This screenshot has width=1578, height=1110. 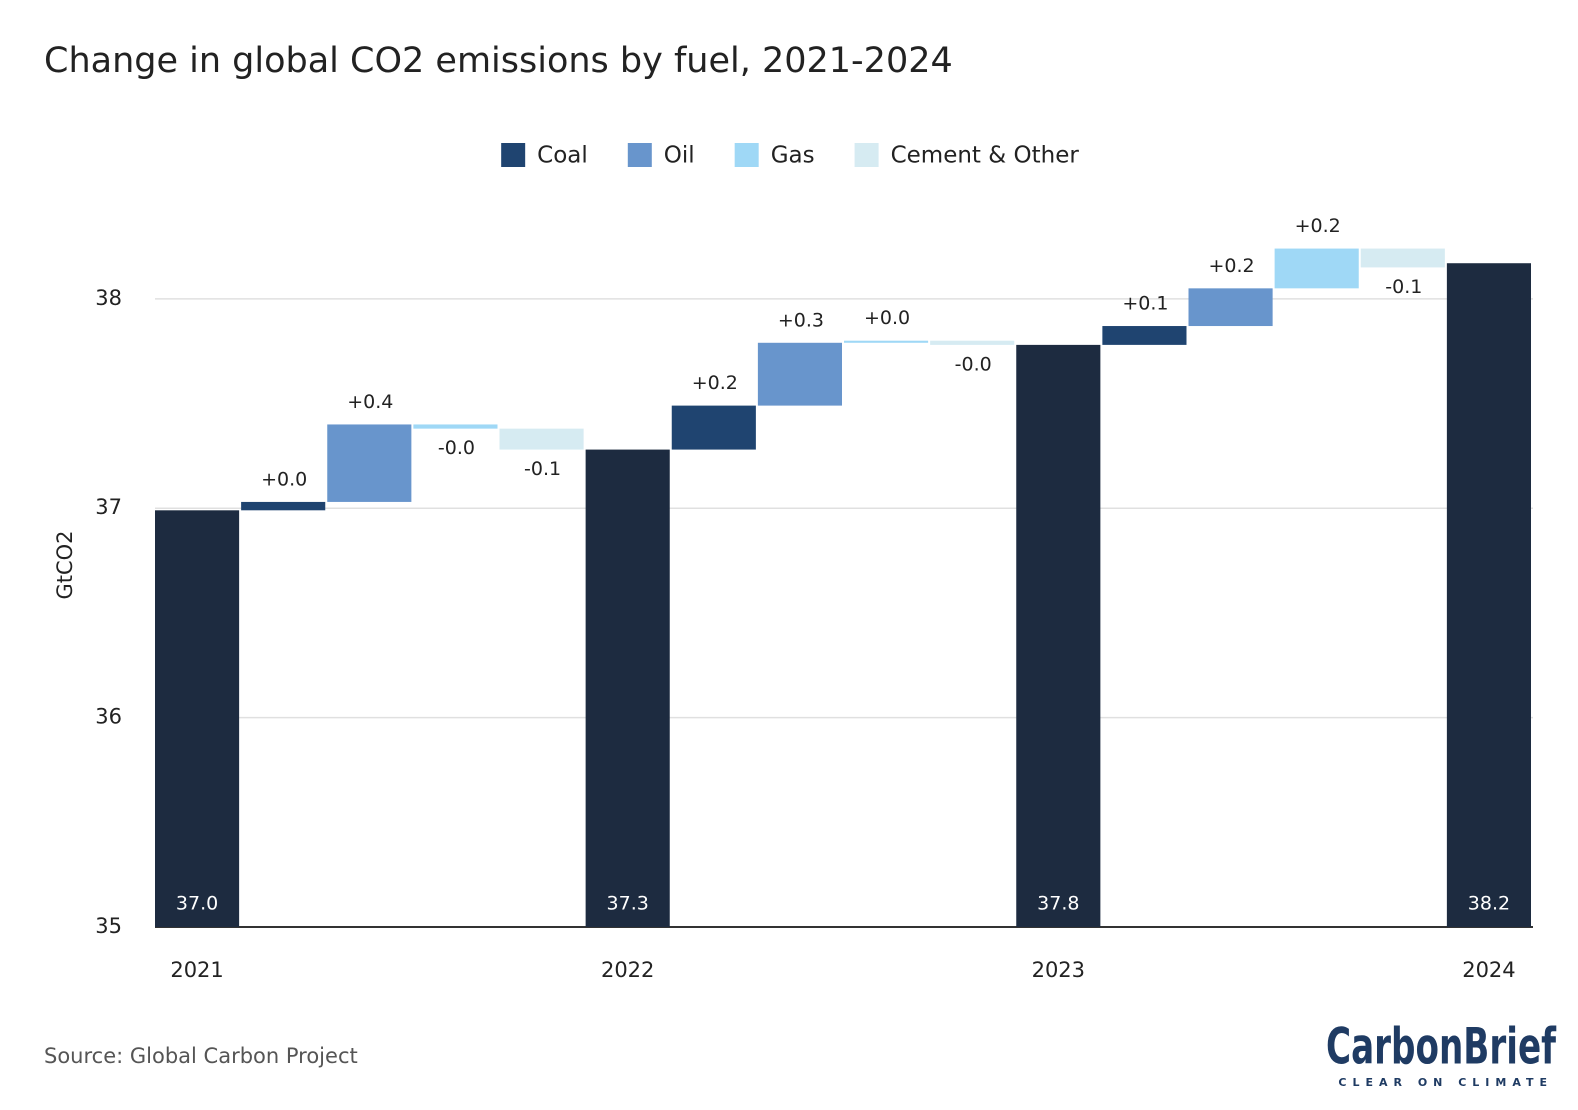 I want to click on y-tick-label: 36, so click(x=108, y=717).